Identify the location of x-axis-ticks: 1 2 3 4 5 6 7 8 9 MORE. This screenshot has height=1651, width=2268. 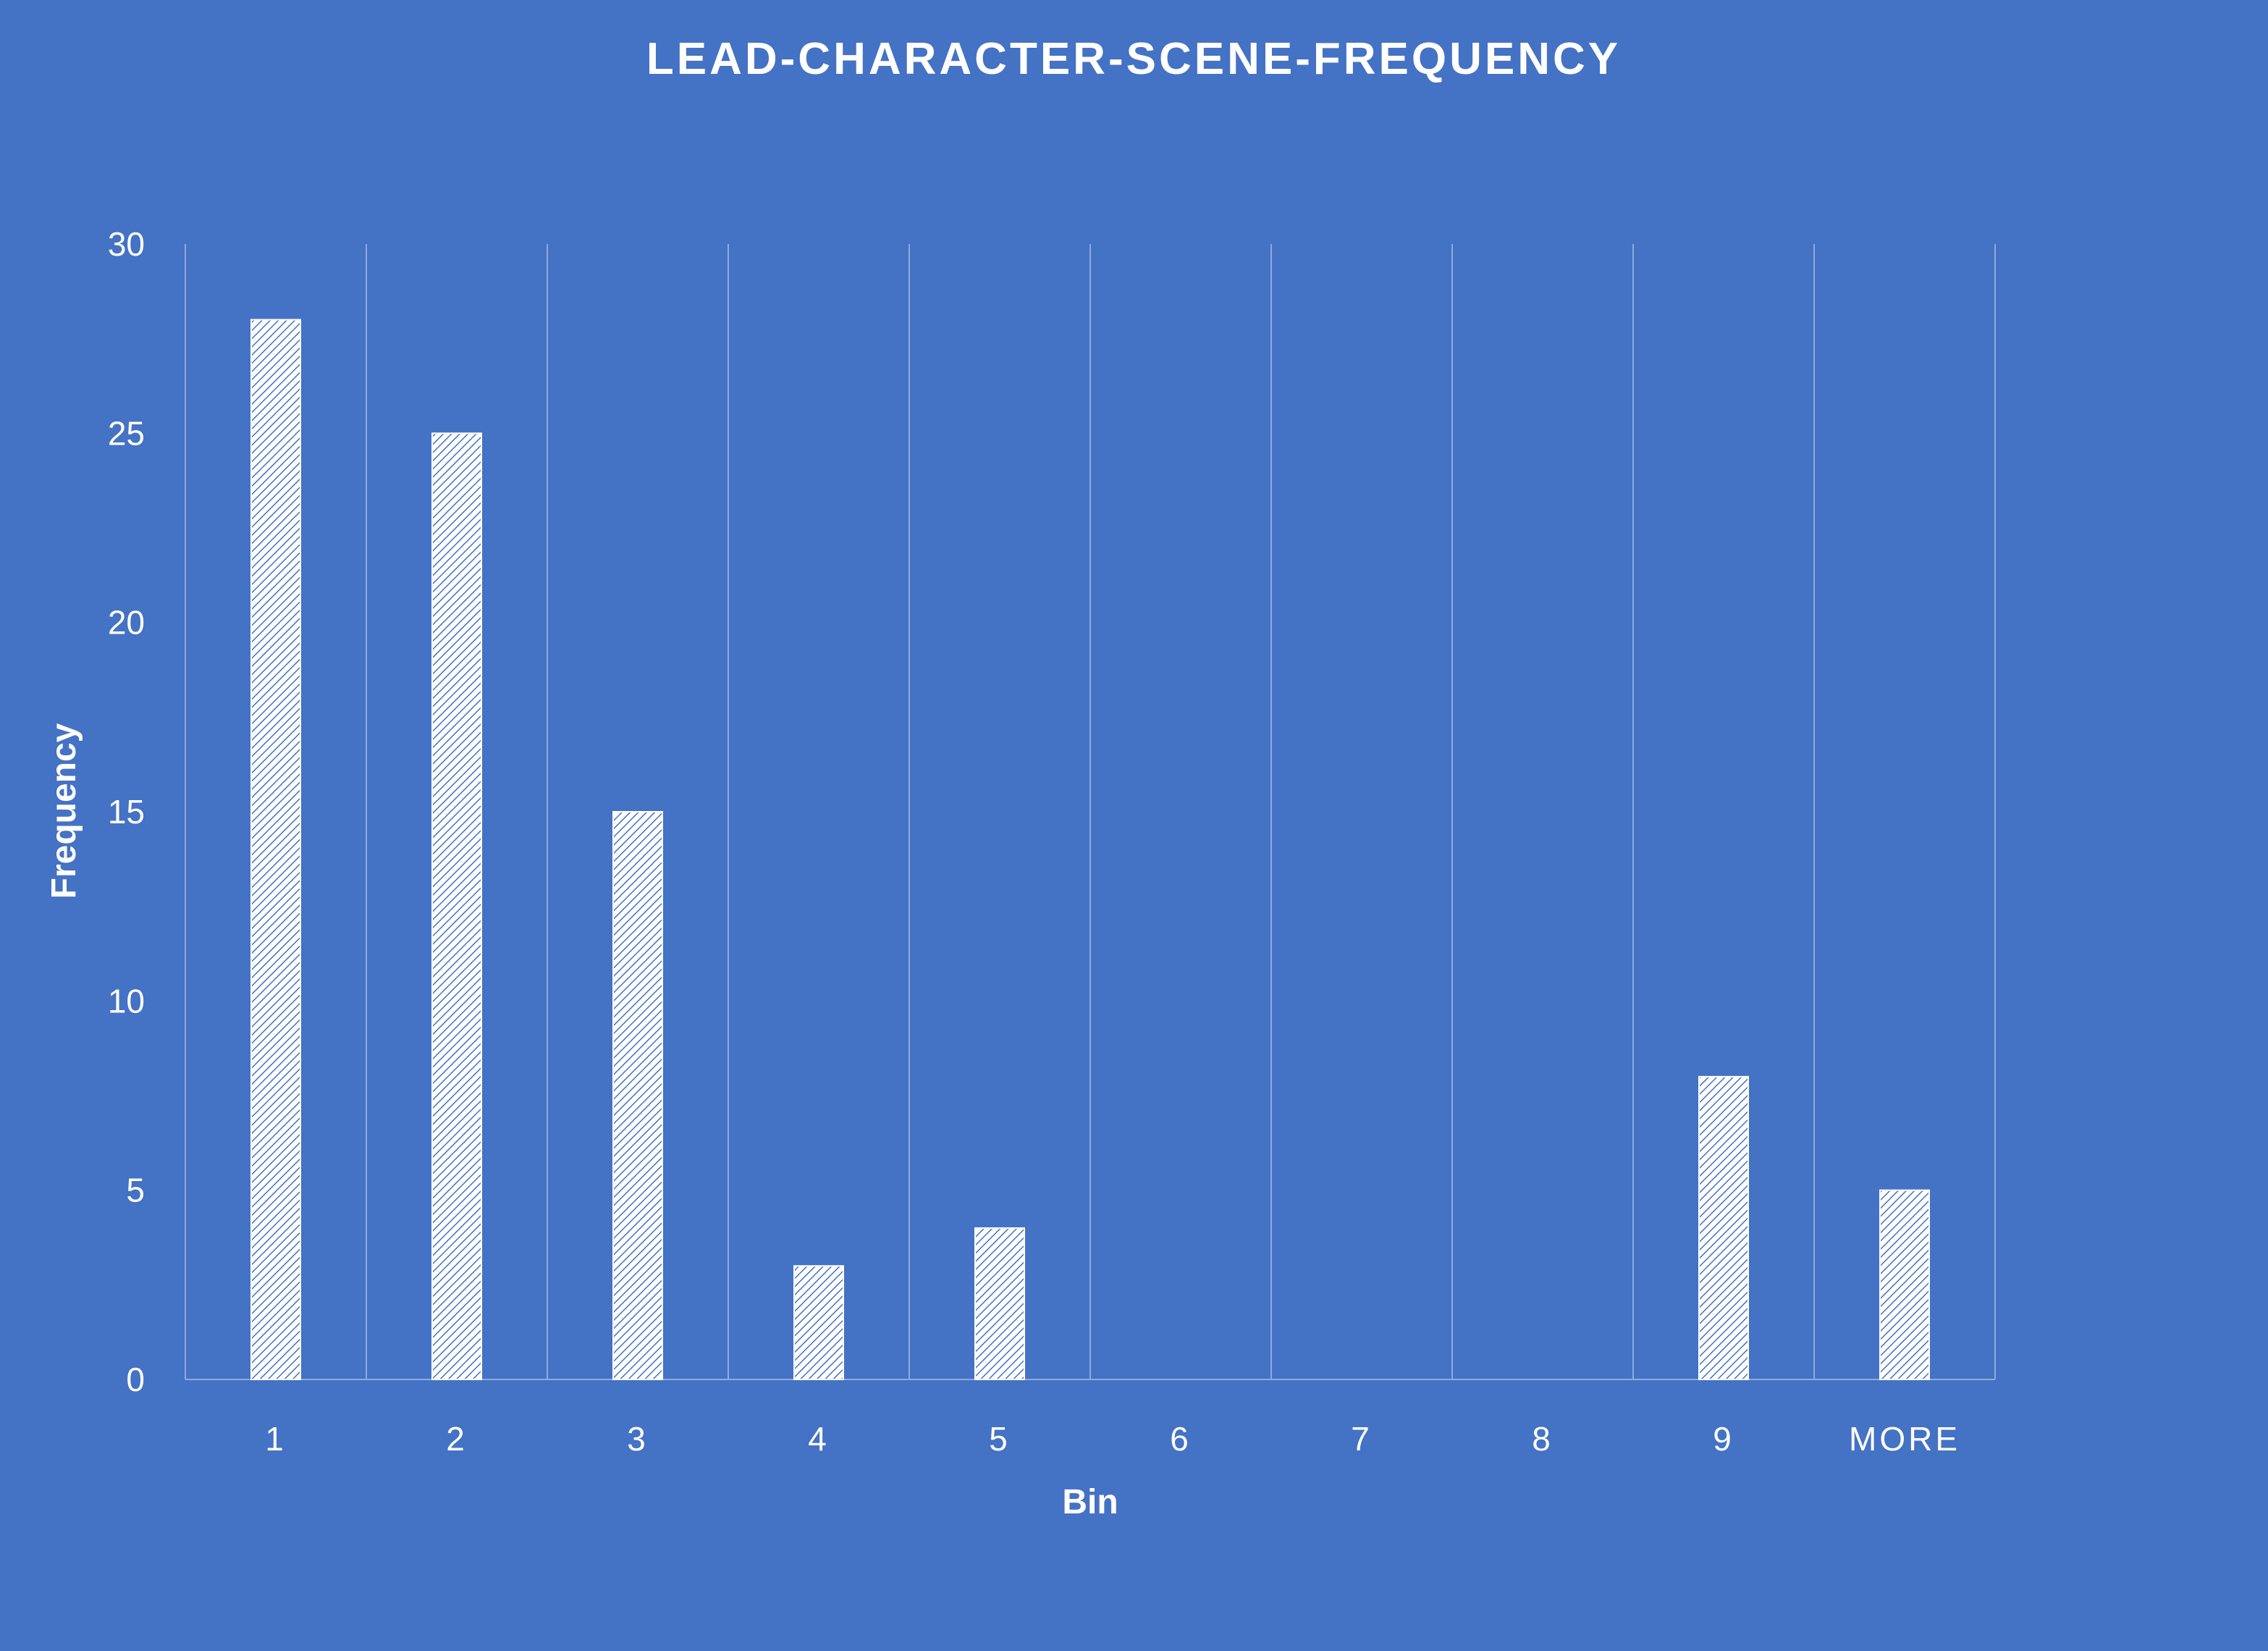
(1112, 1439).